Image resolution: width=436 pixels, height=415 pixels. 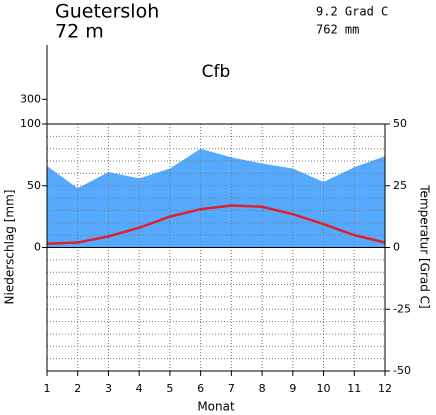 What do you see at coordinates (34, 185) in the screenshot?
I see `y-tick-label: 50` at bounding box center [34, 185].